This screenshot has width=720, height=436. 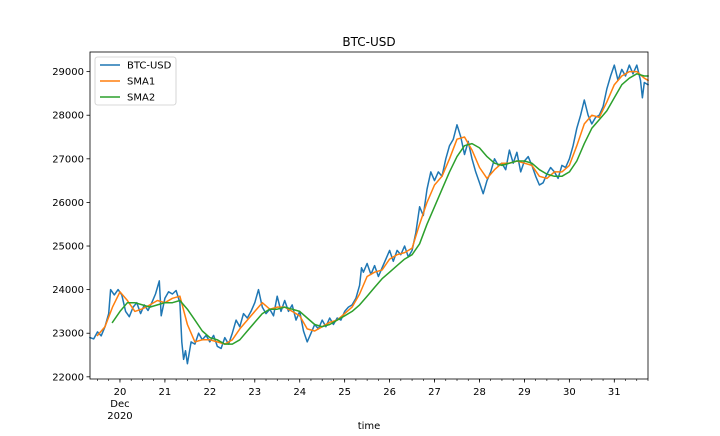 I want to click on legend: BTC-USD SMA1 SMA2, so click(x=135, y=81).